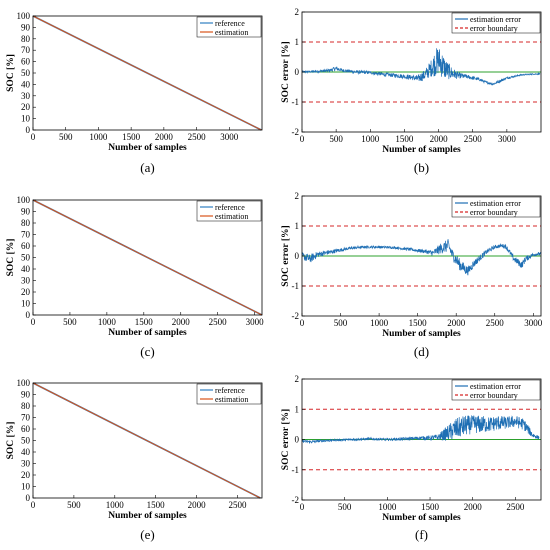  Describe the element at coordinates (26, 212) in the screenshot. I see `y-tick-label: 90` at that location.